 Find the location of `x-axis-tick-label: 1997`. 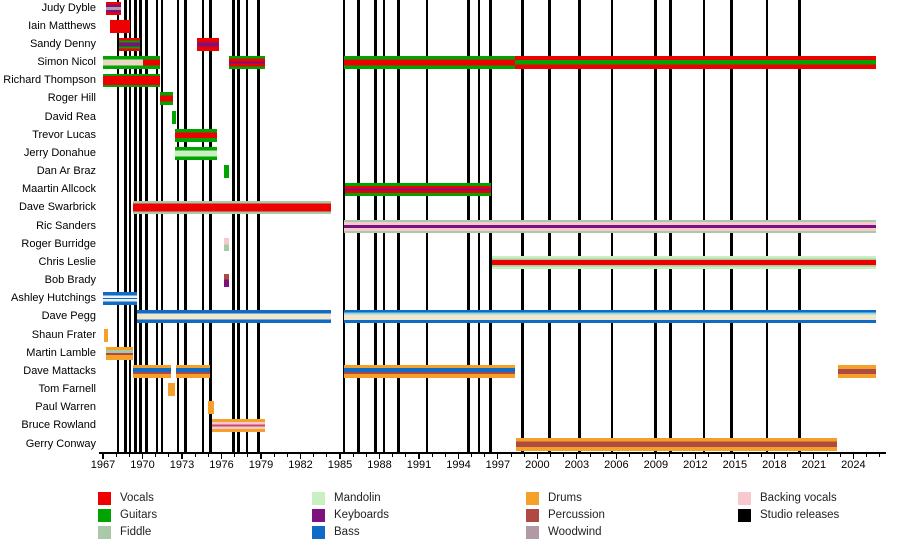

x-axis-tick-label: 1997 is located at coordinates (498, 465).